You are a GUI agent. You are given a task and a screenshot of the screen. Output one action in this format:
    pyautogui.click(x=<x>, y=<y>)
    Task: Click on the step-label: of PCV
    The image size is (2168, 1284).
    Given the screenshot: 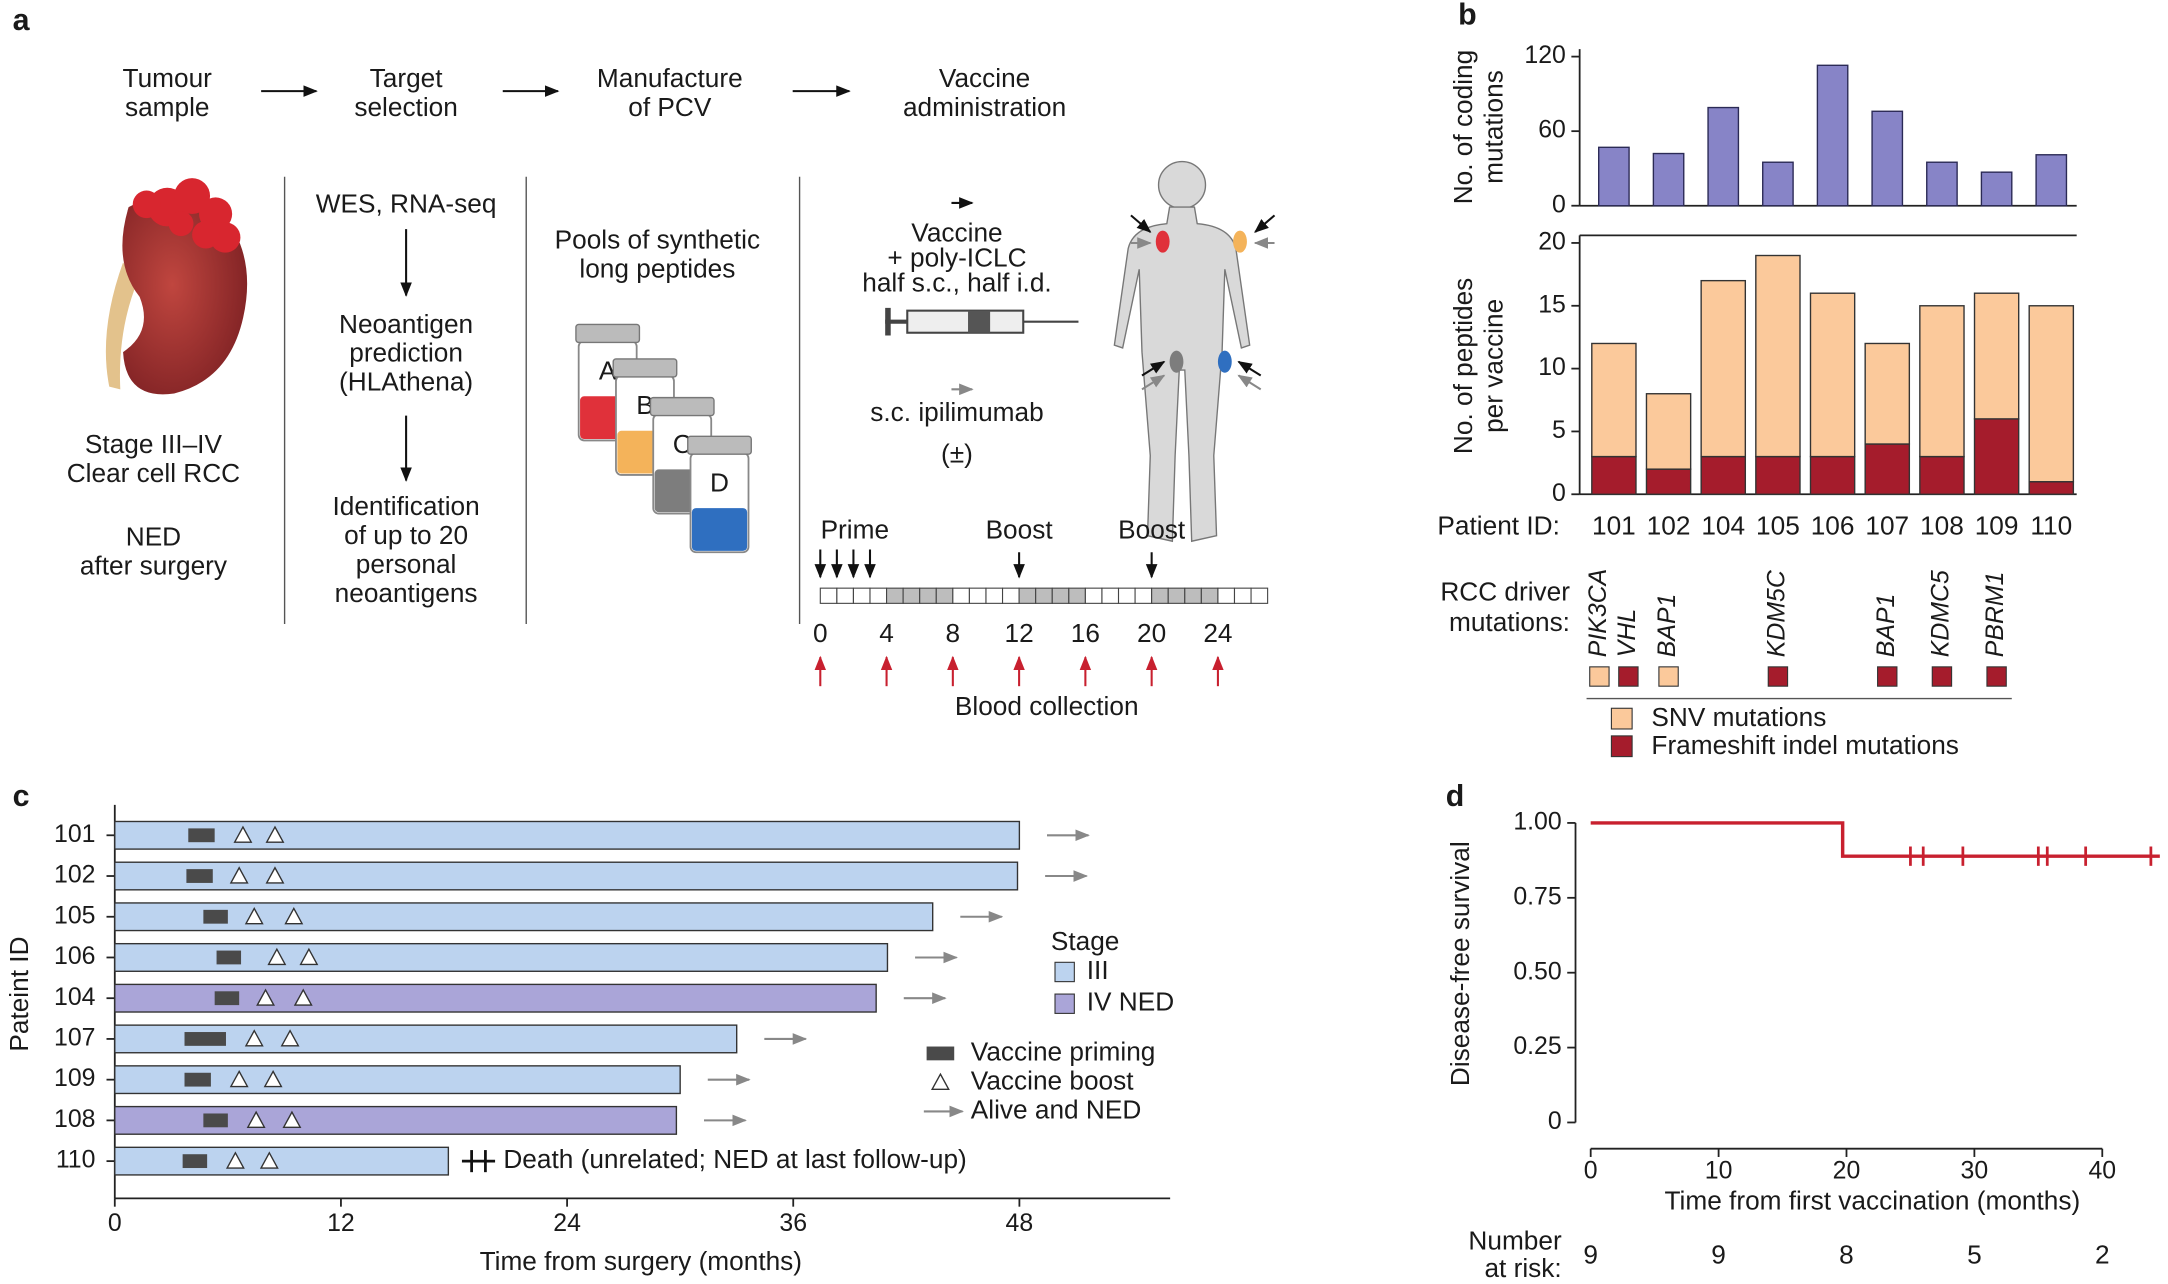 What is the action you would take?
    pyautogui.click(x=670, y=107)
    